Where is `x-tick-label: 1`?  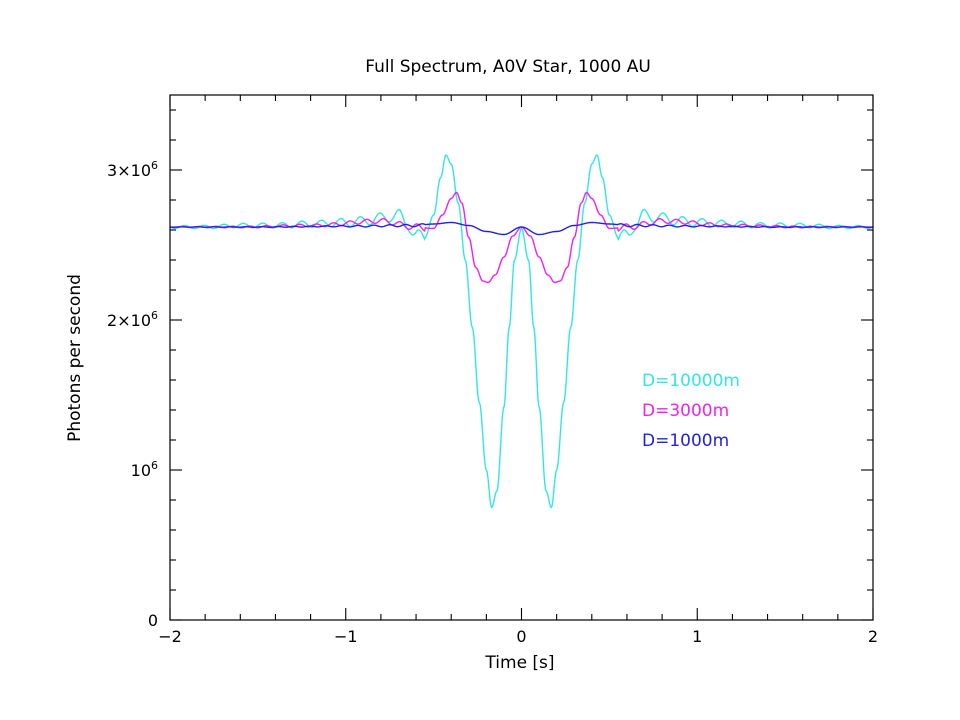
x-tick-label: 1 is located at coordinates (697, 636).